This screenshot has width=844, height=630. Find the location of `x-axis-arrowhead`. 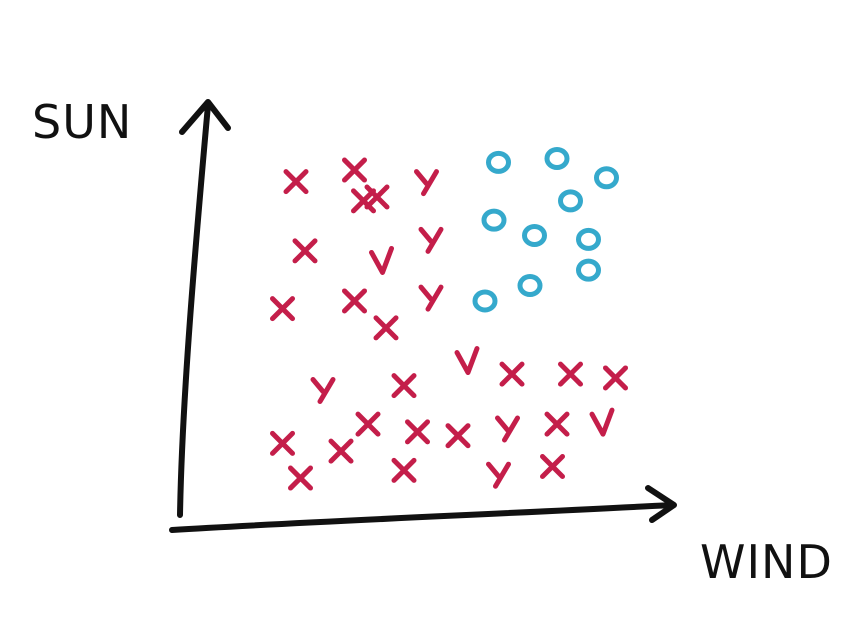

x-axis-arrowhead is located at coordinates (661, 504).